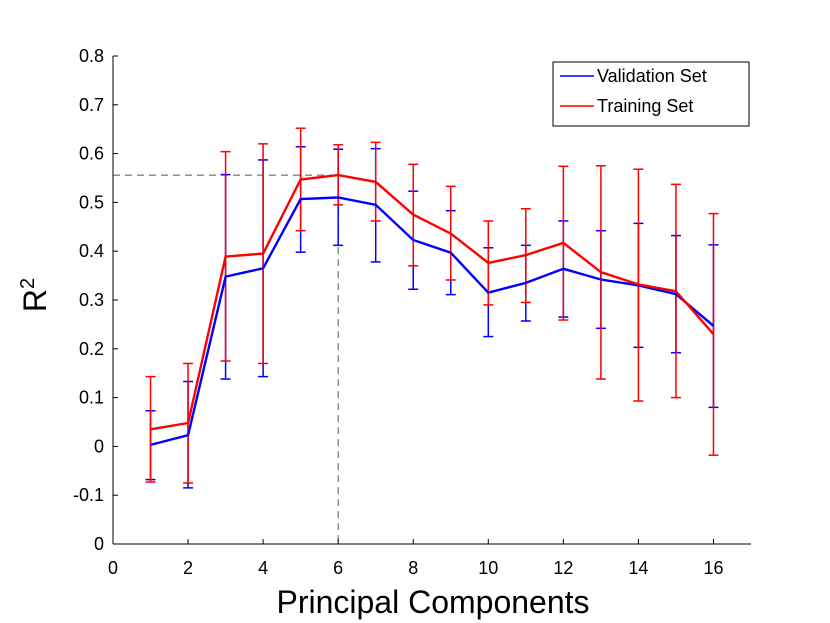 This screenshot has width=830, height=623. What do you see at coordinates (188, 568) in the screenshot?
I see `x-tick-label: 2` at bounding box center [188, 568].